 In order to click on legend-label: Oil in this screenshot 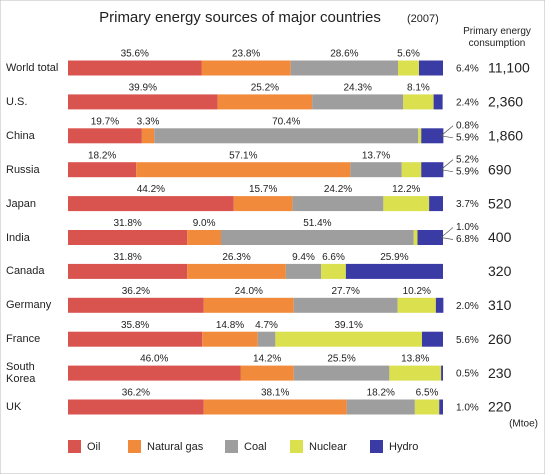, I will do `click(93, 447)`.